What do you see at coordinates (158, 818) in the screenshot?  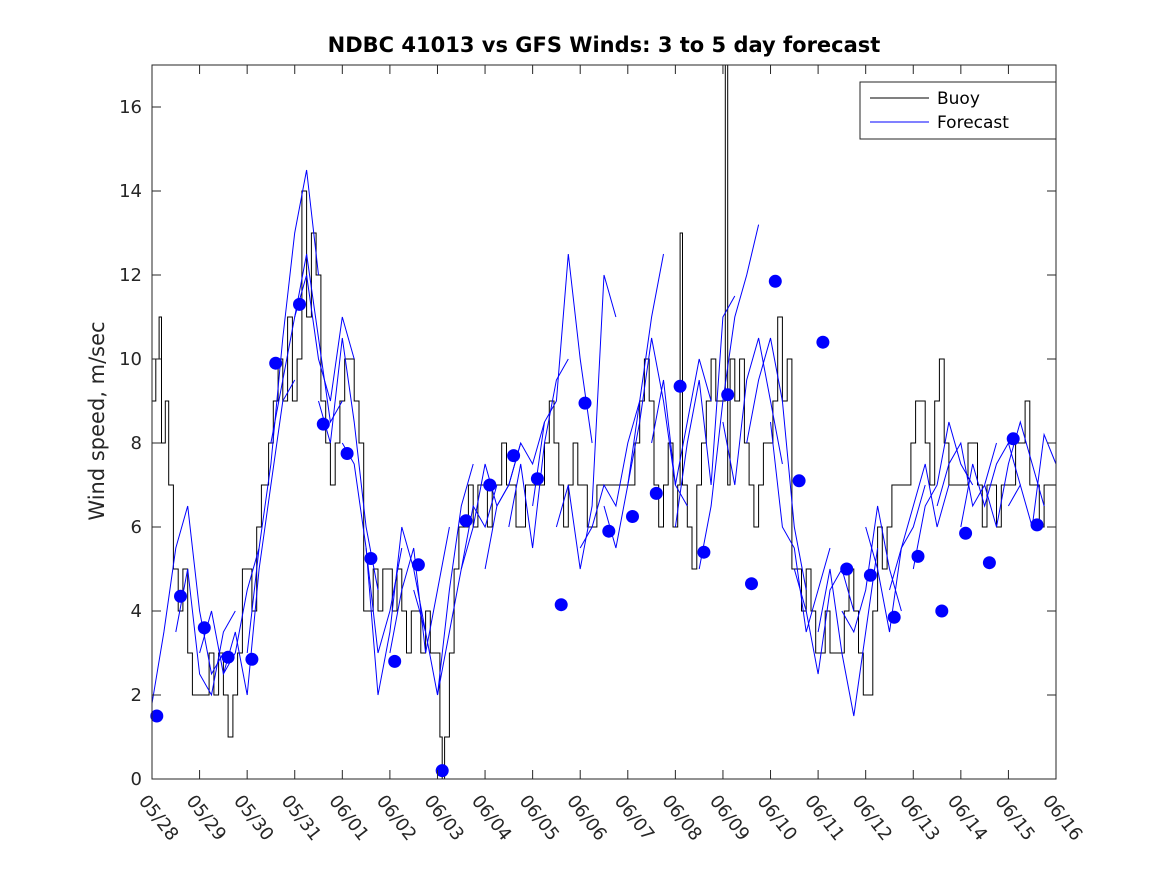 I see `x-tick-label-0: 05/28` at bounding box center [158, 818].